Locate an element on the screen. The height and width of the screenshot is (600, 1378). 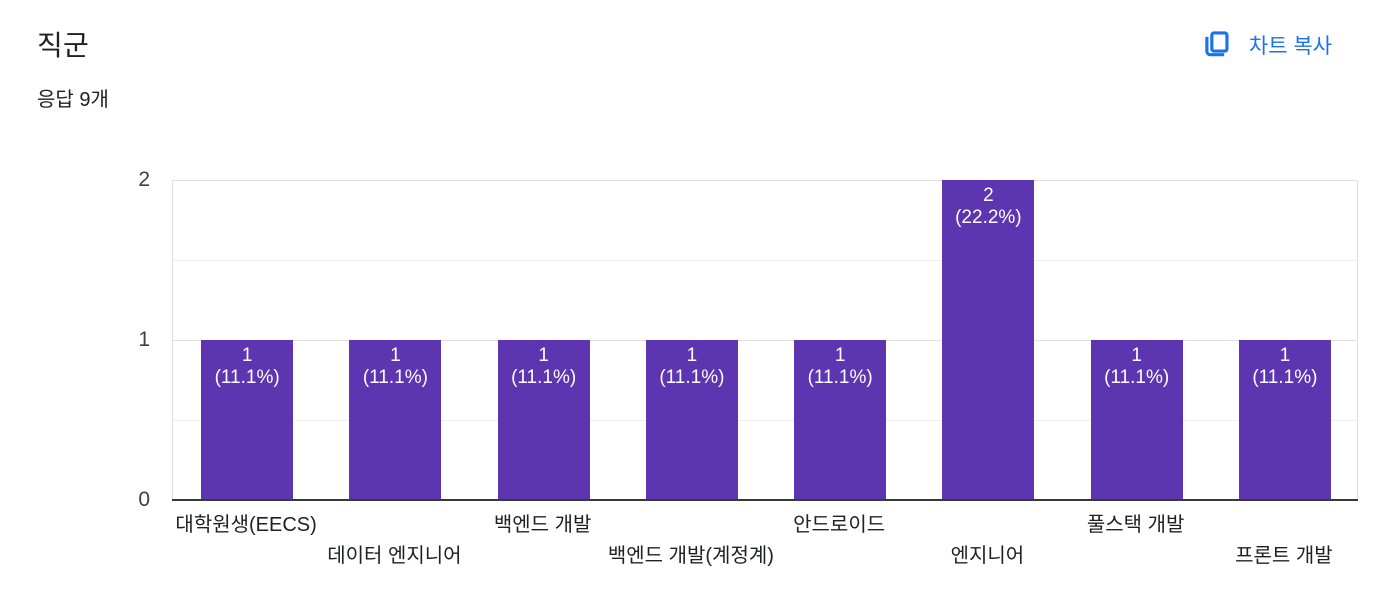
copy-icon is located at coordinates (1216, 44).